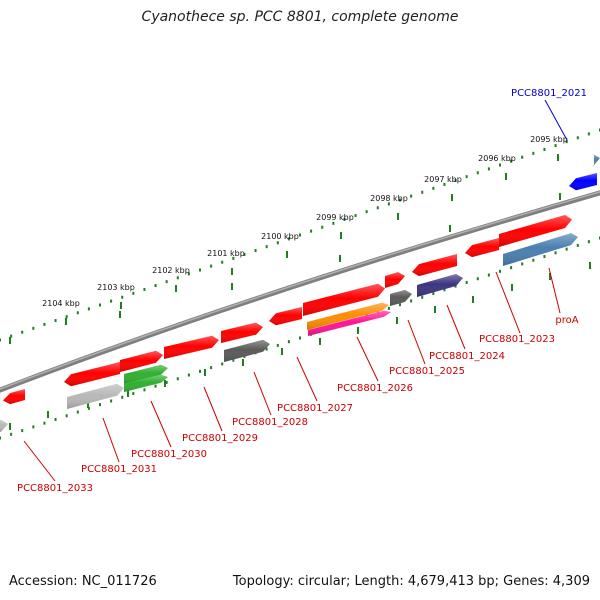 The height and width of the screenshot is (600, 600). I want to click on ruler-label: 2095 kbp, so click(549, 139).